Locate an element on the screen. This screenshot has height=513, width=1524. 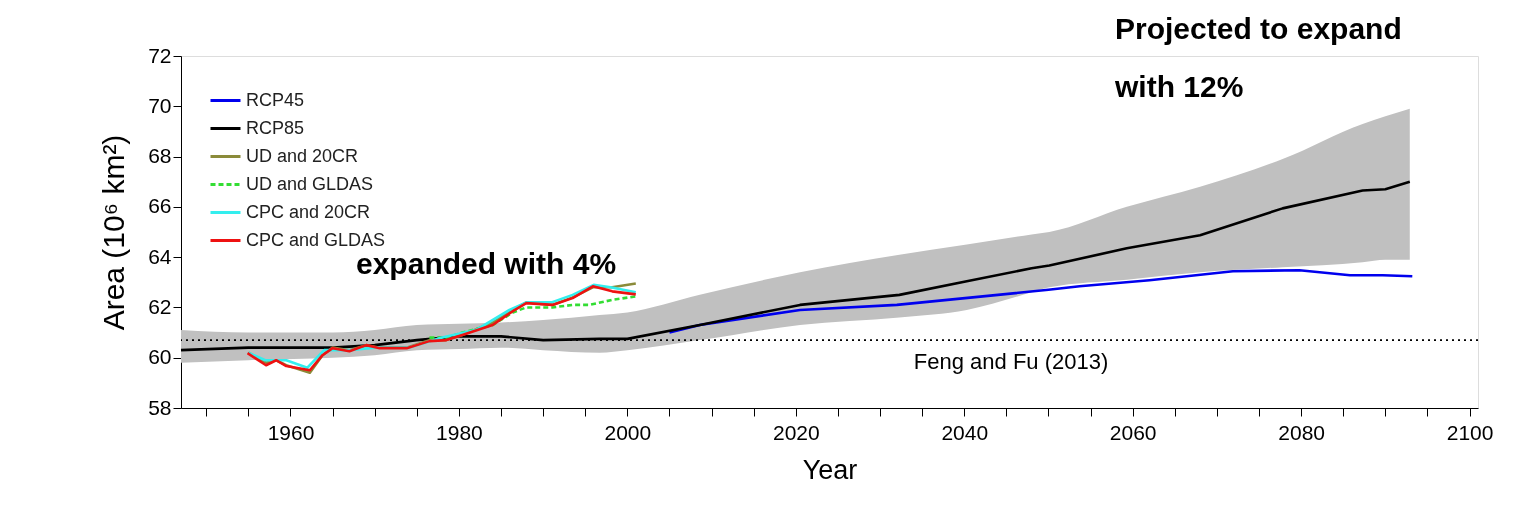
x-tick-label: 2020 is located at coordinates (796, 432).